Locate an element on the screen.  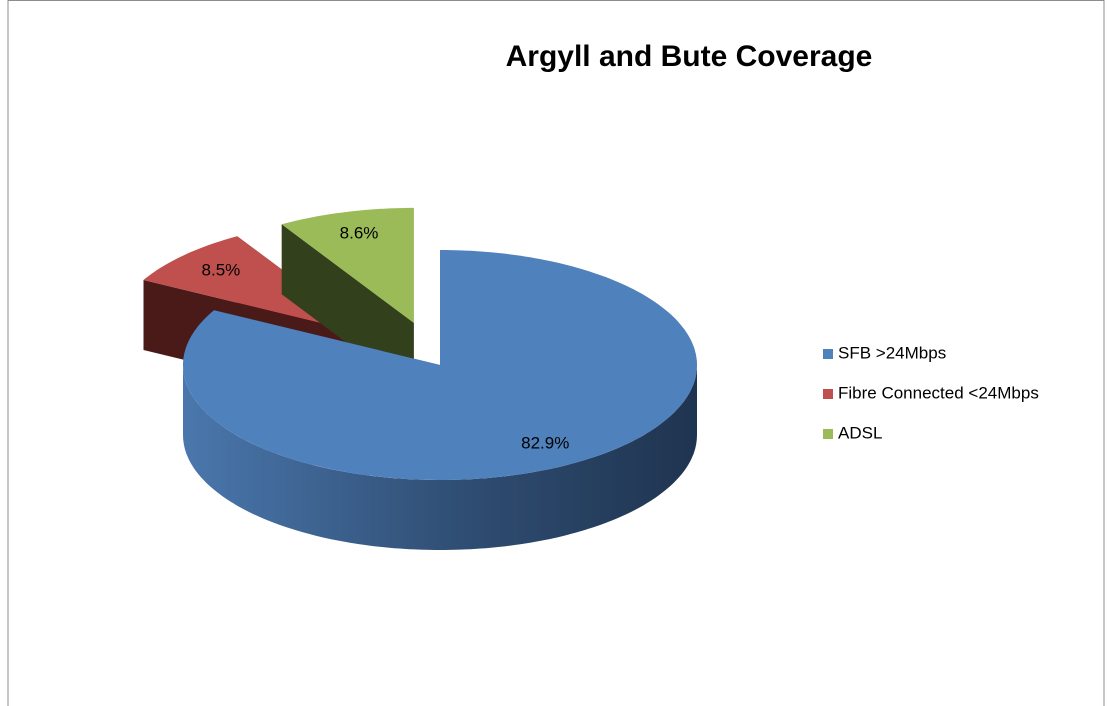
slice-side is located at coordinates (440, 457).